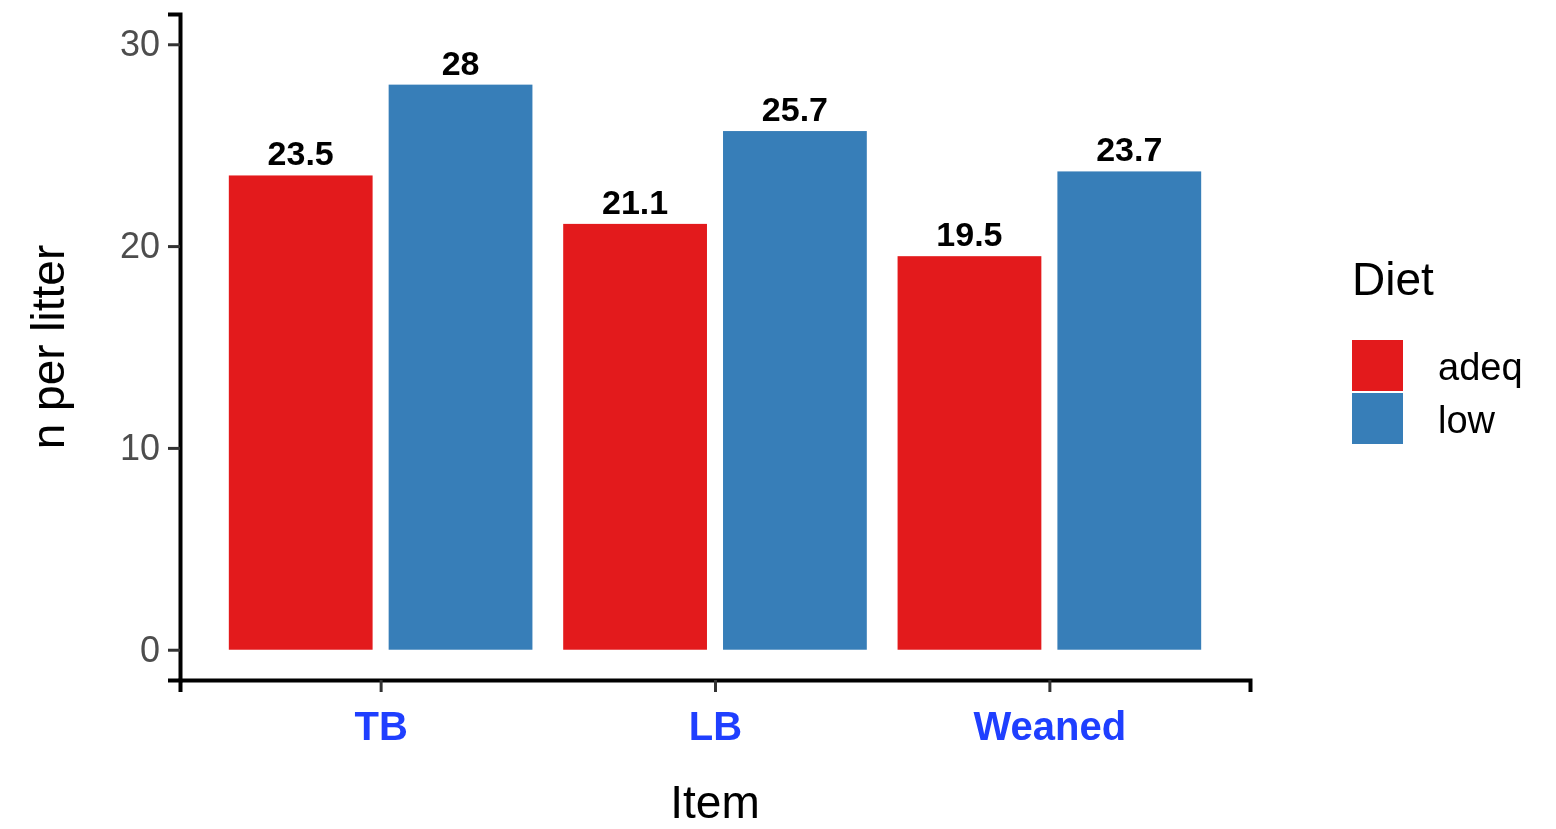 This screenshot has height=829, width=1556. I want to click on y-axis-title: n per litter, so click(48, 347).